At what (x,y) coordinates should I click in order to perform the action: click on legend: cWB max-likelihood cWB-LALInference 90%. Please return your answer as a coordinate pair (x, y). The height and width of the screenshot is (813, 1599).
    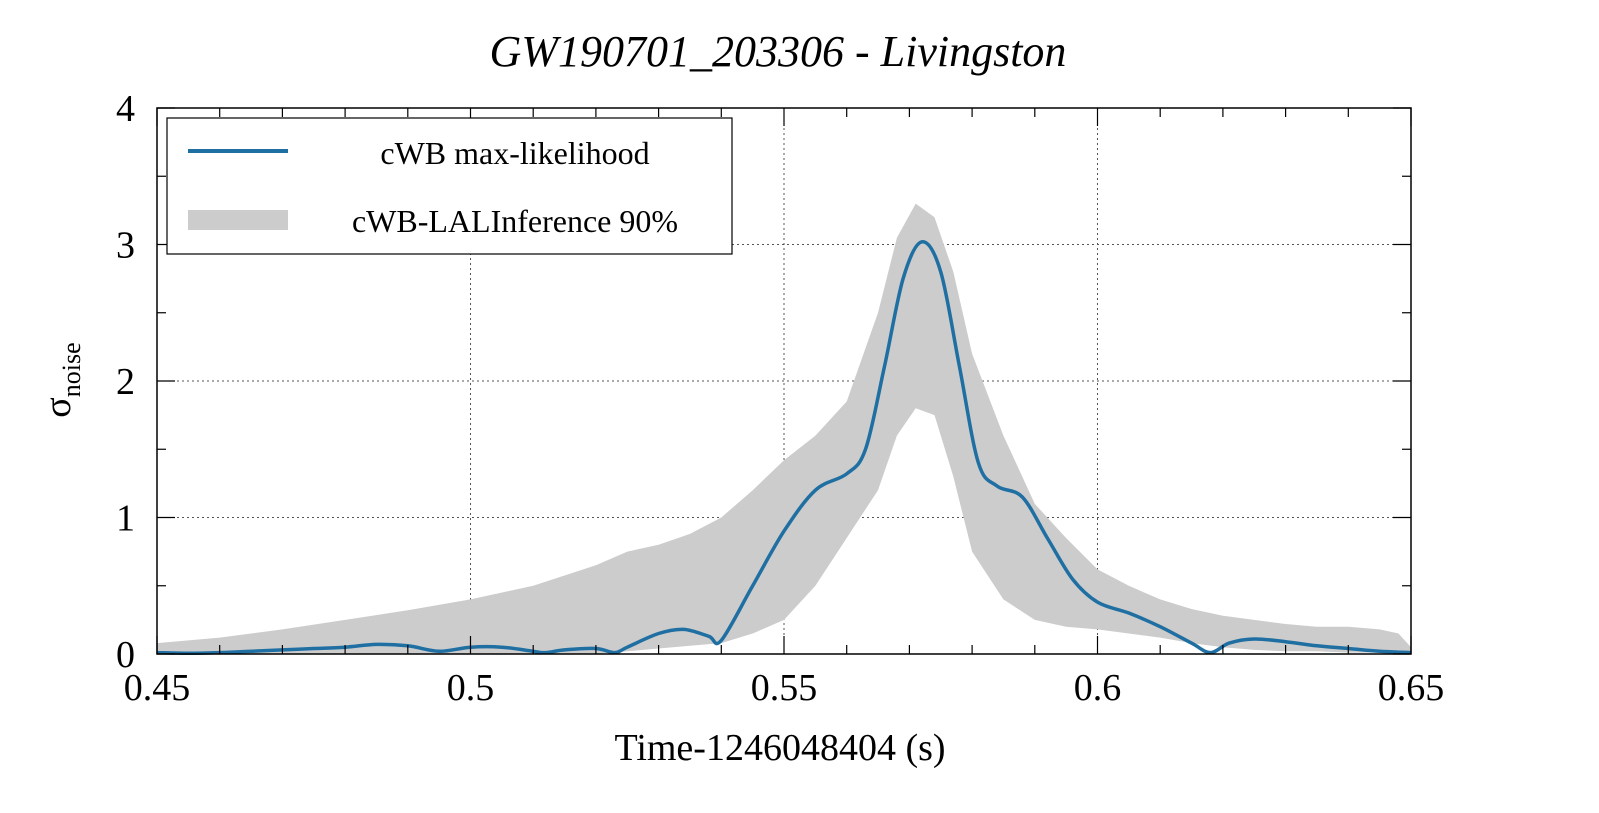
    Looking at the image, I should click on (449, 186).